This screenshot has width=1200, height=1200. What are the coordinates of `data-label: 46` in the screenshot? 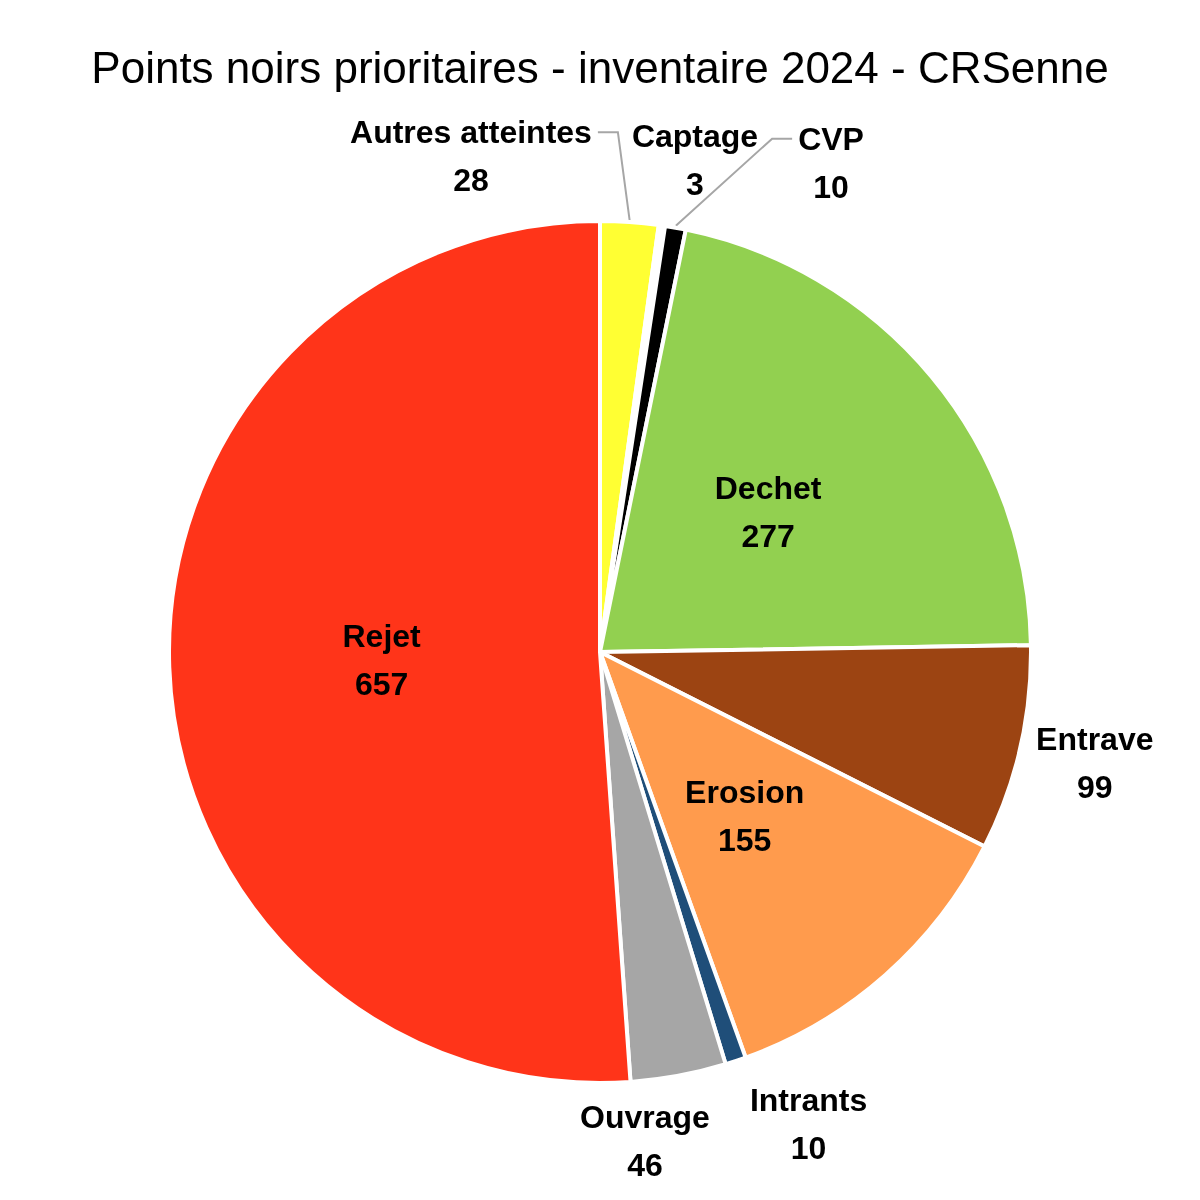 It's located at (645, 1164).